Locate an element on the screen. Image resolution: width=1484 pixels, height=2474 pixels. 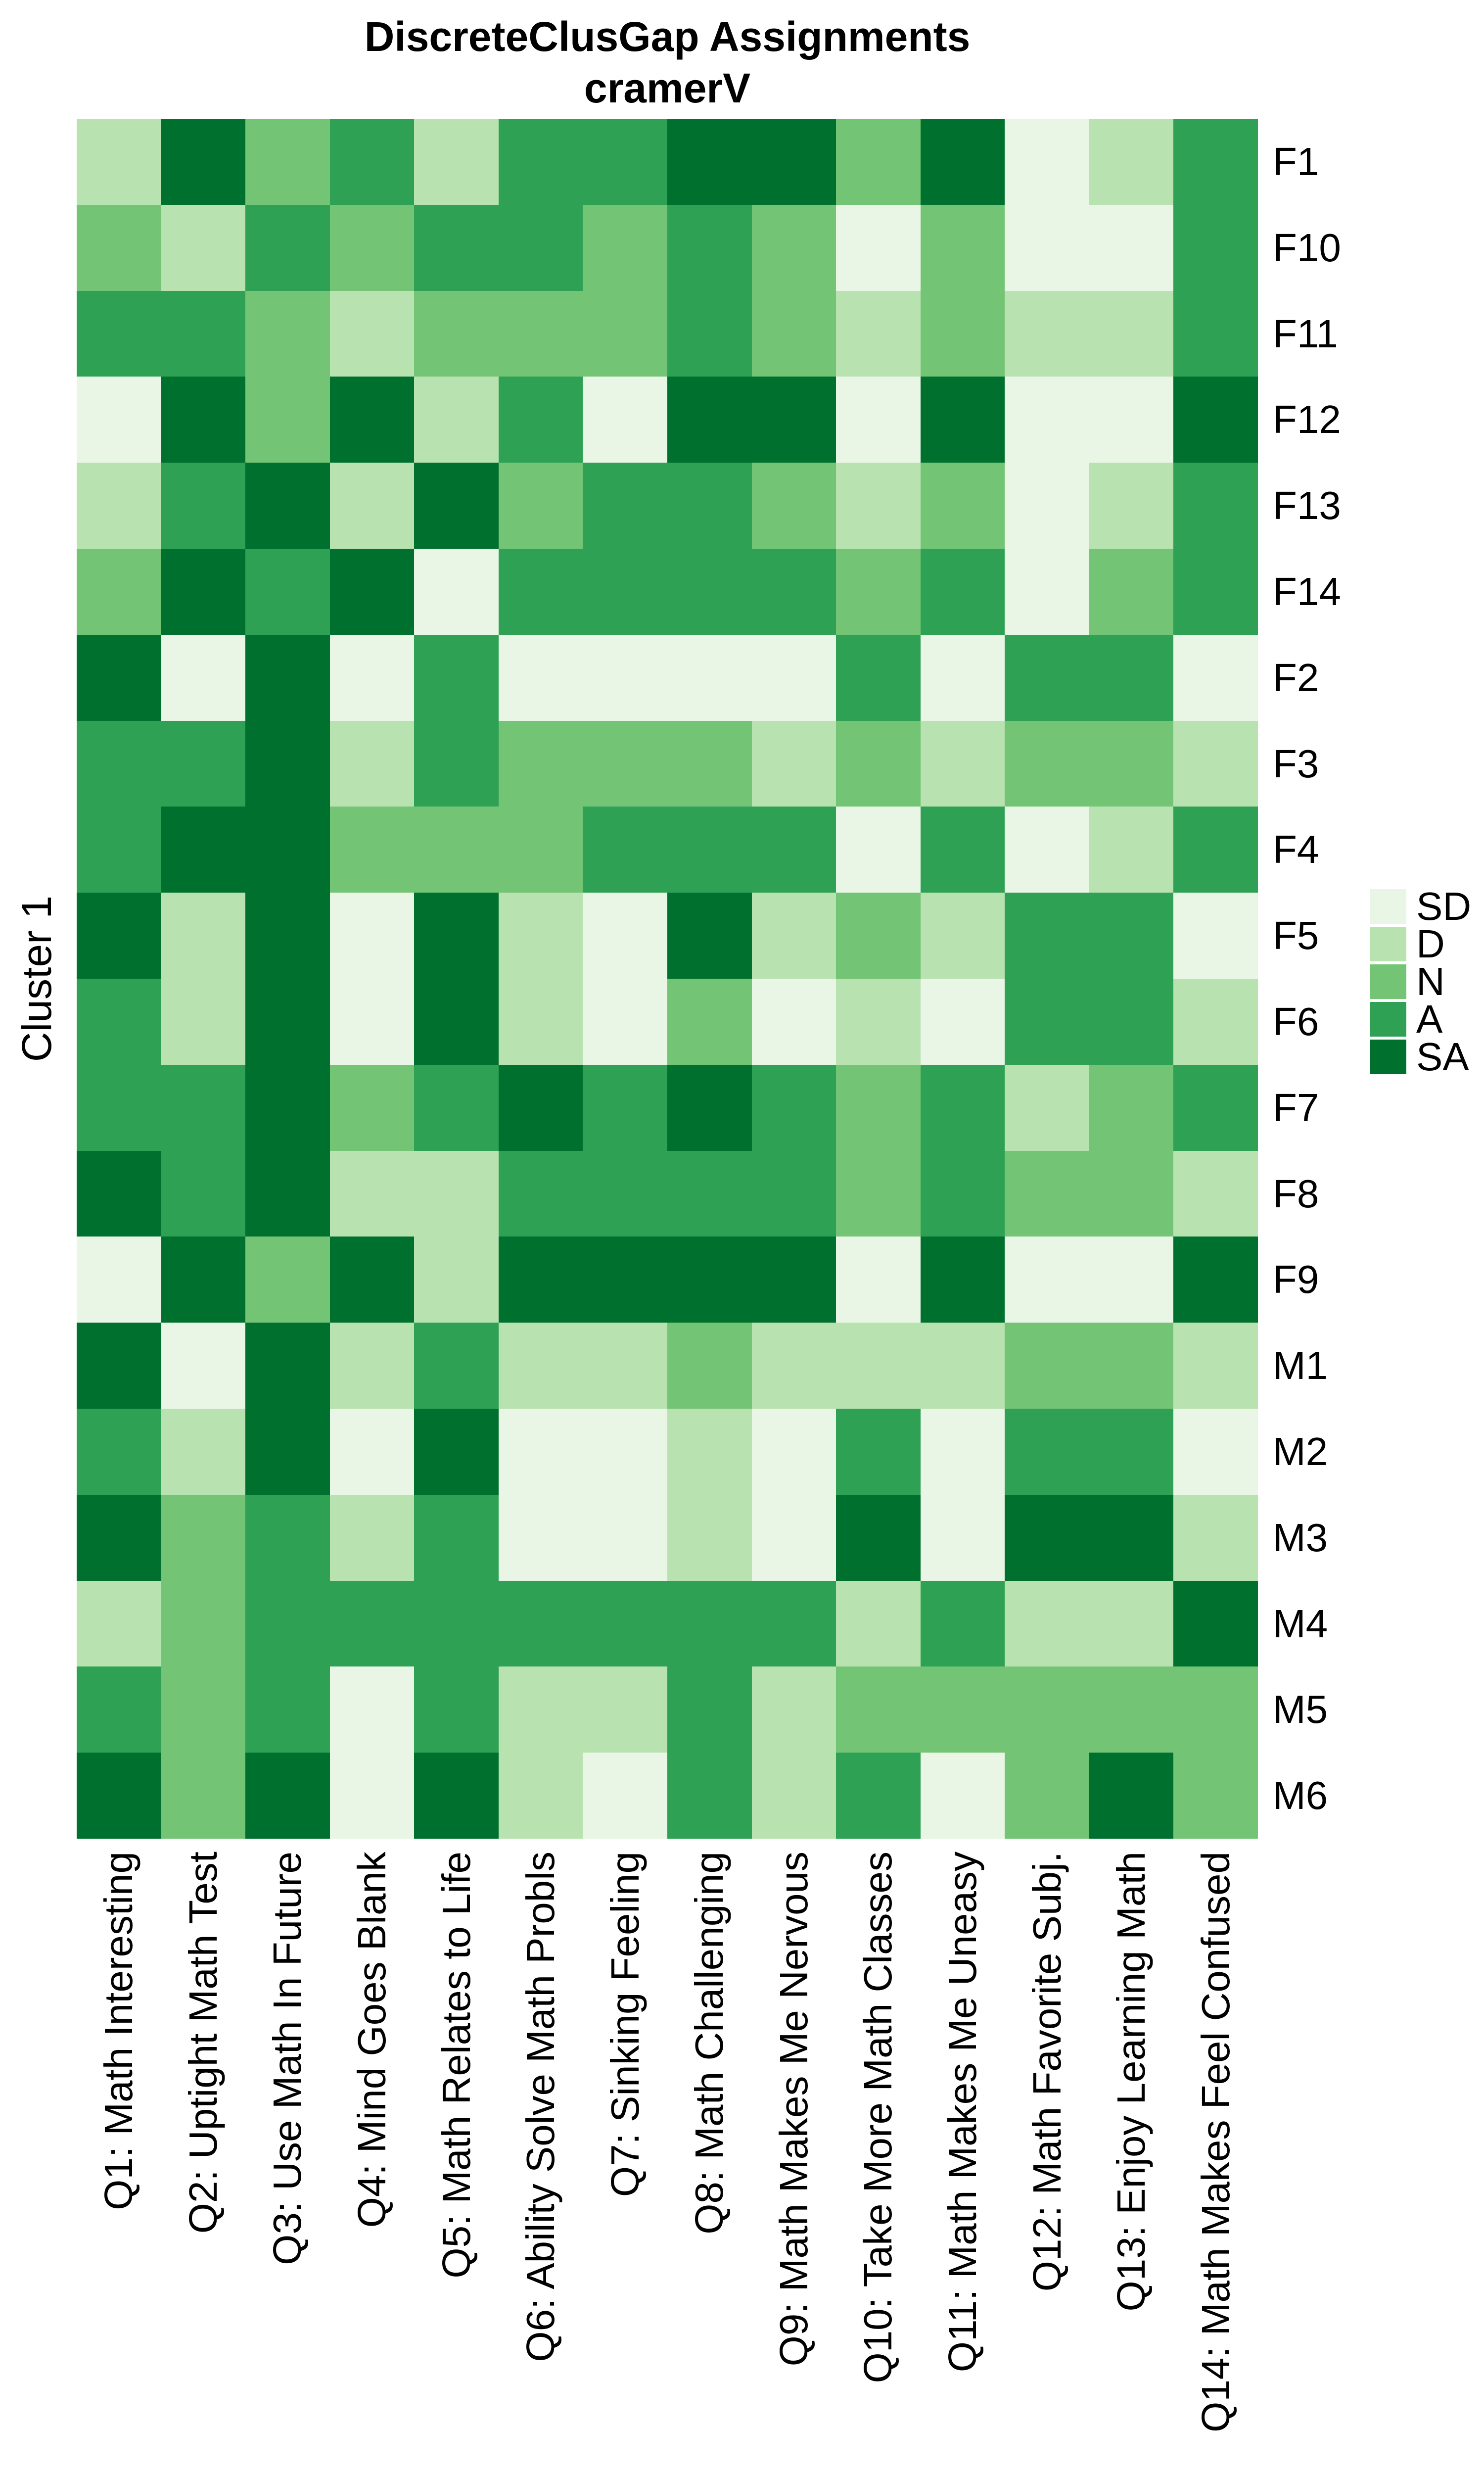
column-label: Q9: Math Makes Me Nervous is located at coordinates (793, 2110).